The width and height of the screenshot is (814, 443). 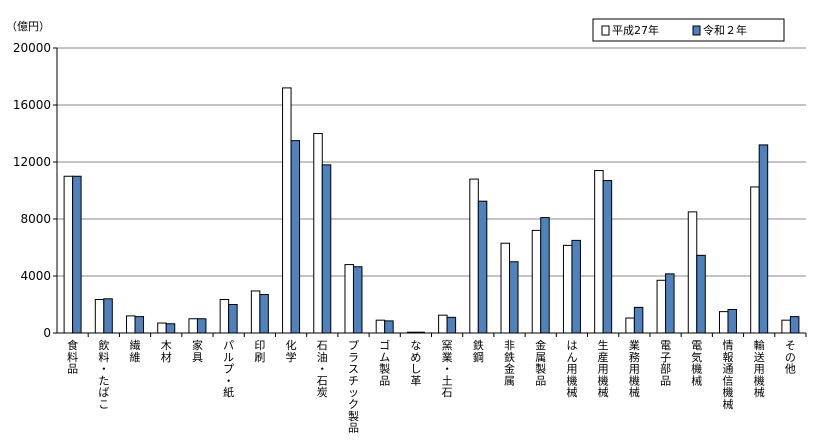 I want to click on y-tick-label: 12000, so click(x=32, y=162).